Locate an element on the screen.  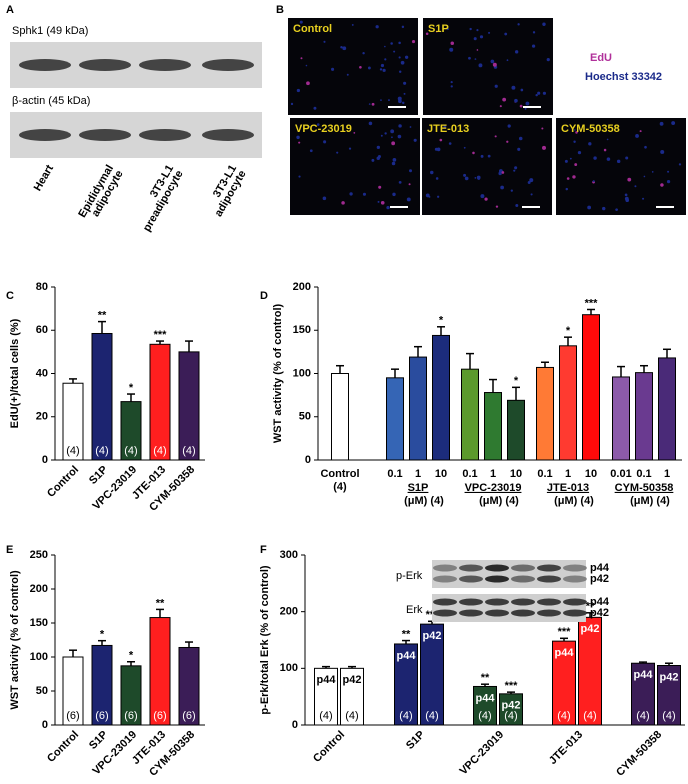
y-tick-label: 0 is located at coordinates (295, 725).